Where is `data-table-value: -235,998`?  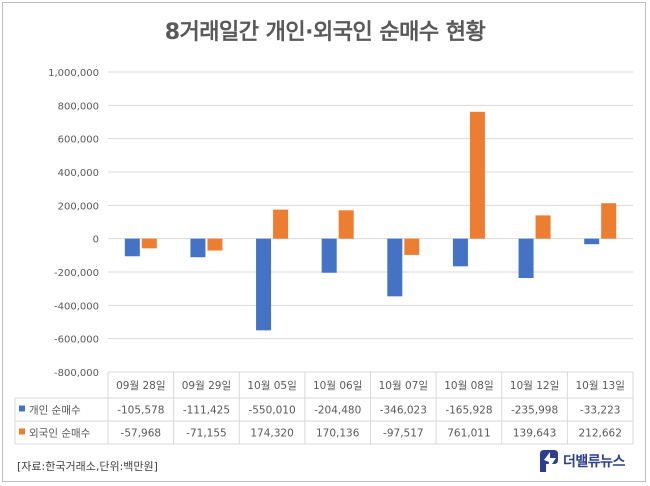
data-table-value: -235,998 is located at coordinates (534, 411).